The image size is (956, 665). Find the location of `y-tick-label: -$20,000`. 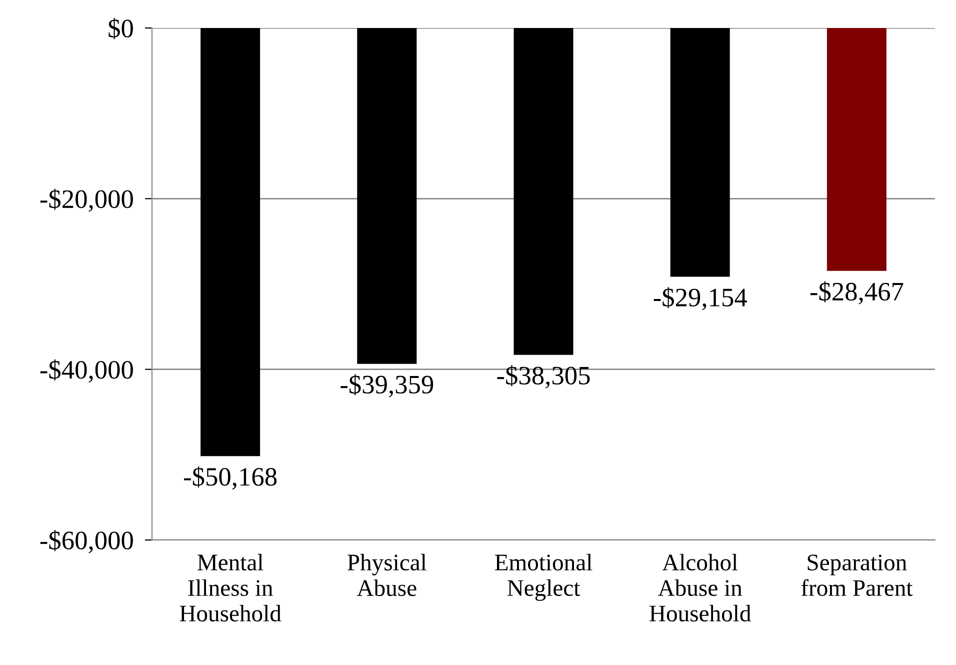

y-tick-label: -$20,000 is located at coordinates (86, 200).